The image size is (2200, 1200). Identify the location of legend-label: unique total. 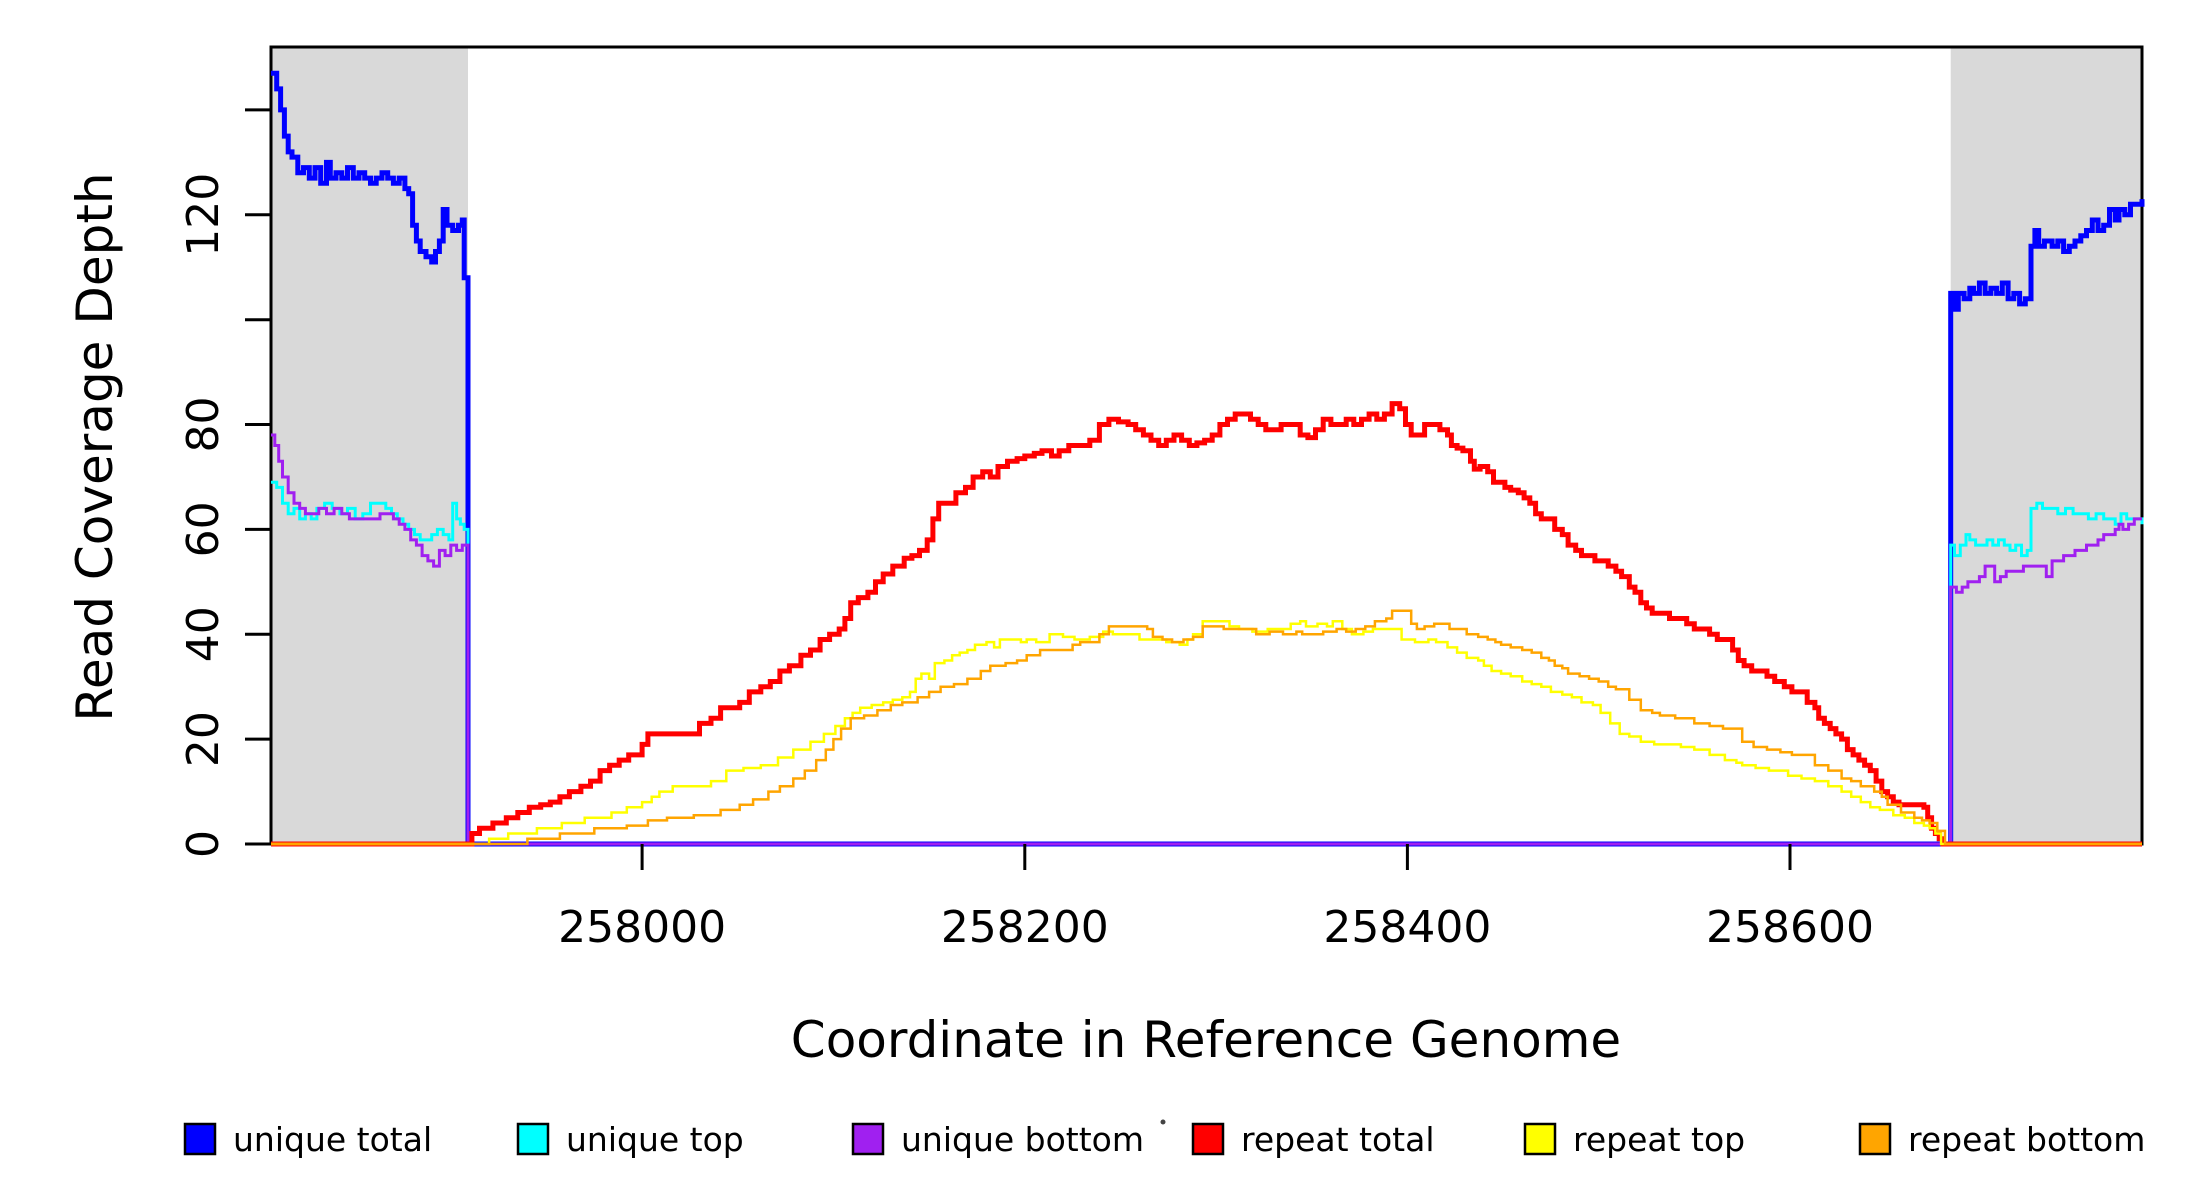
(332, 1139).